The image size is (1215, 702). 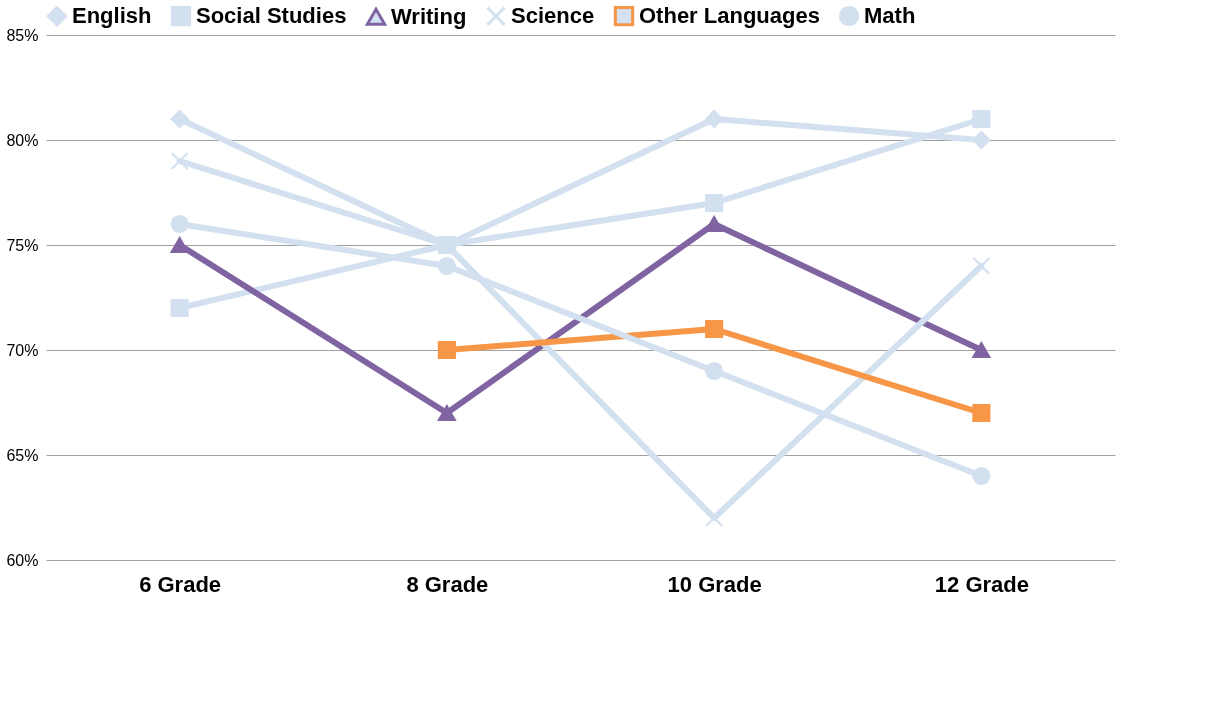 I want to click on x-tick-label: 8 Grade, so click(x=447, y=584).